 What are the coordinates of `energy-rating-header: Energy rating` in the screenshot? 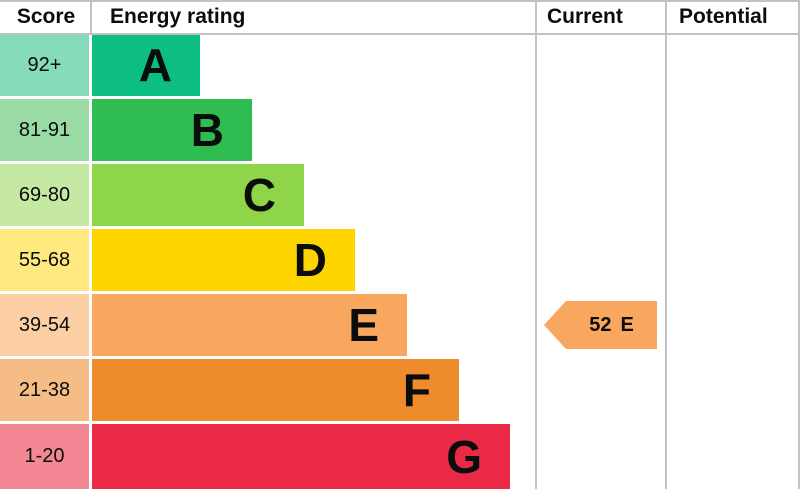 It's located at (178, 16).